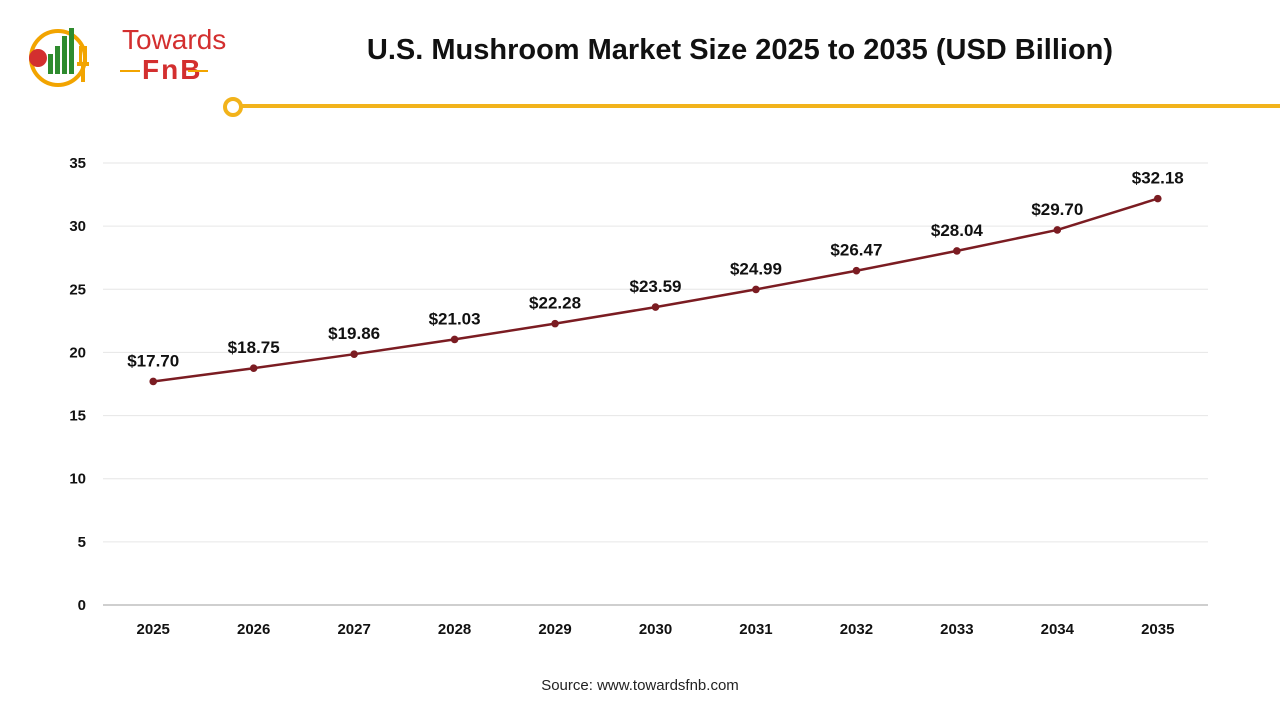 This screenshot has height=720, width=1280. I want to click on logo-text-towards: Towards, so click(174, 39).